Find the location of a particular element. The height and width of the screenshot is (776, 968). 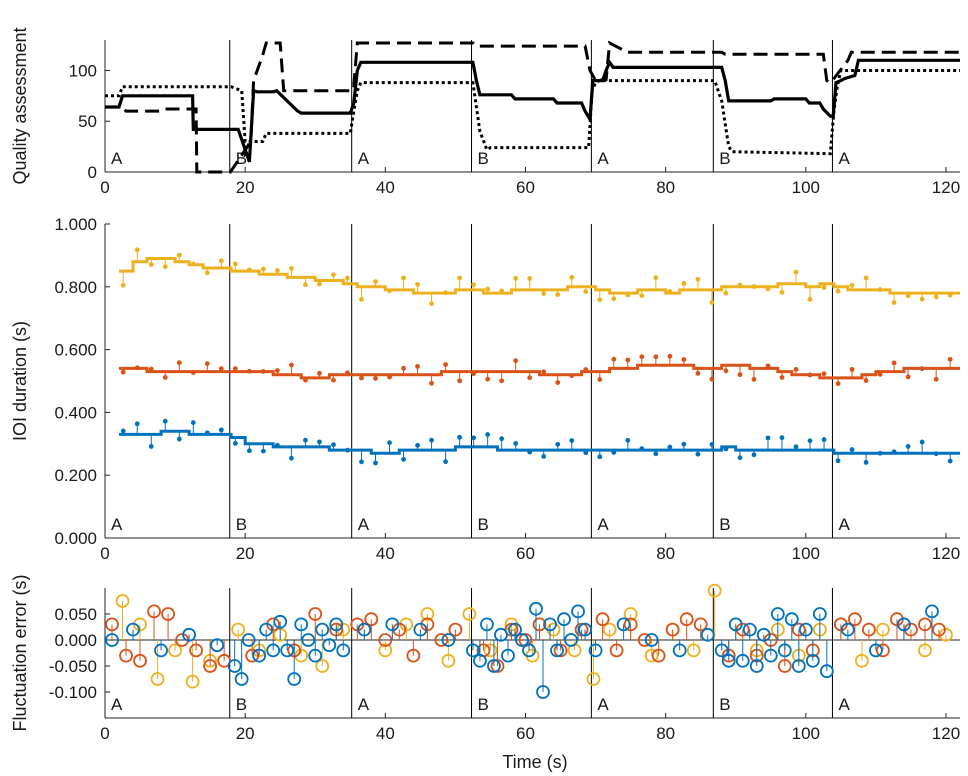

y-tick-label: 0.800 is located at coordinates (75, 287).